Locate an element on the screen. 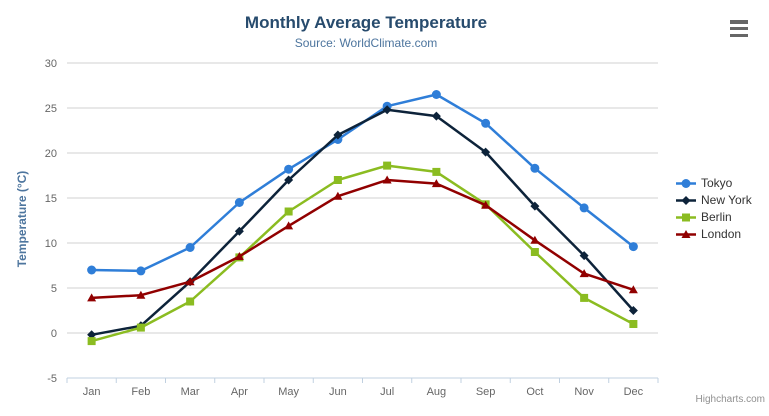  square-legend-marker-icon is located at coordinates (686, 217).